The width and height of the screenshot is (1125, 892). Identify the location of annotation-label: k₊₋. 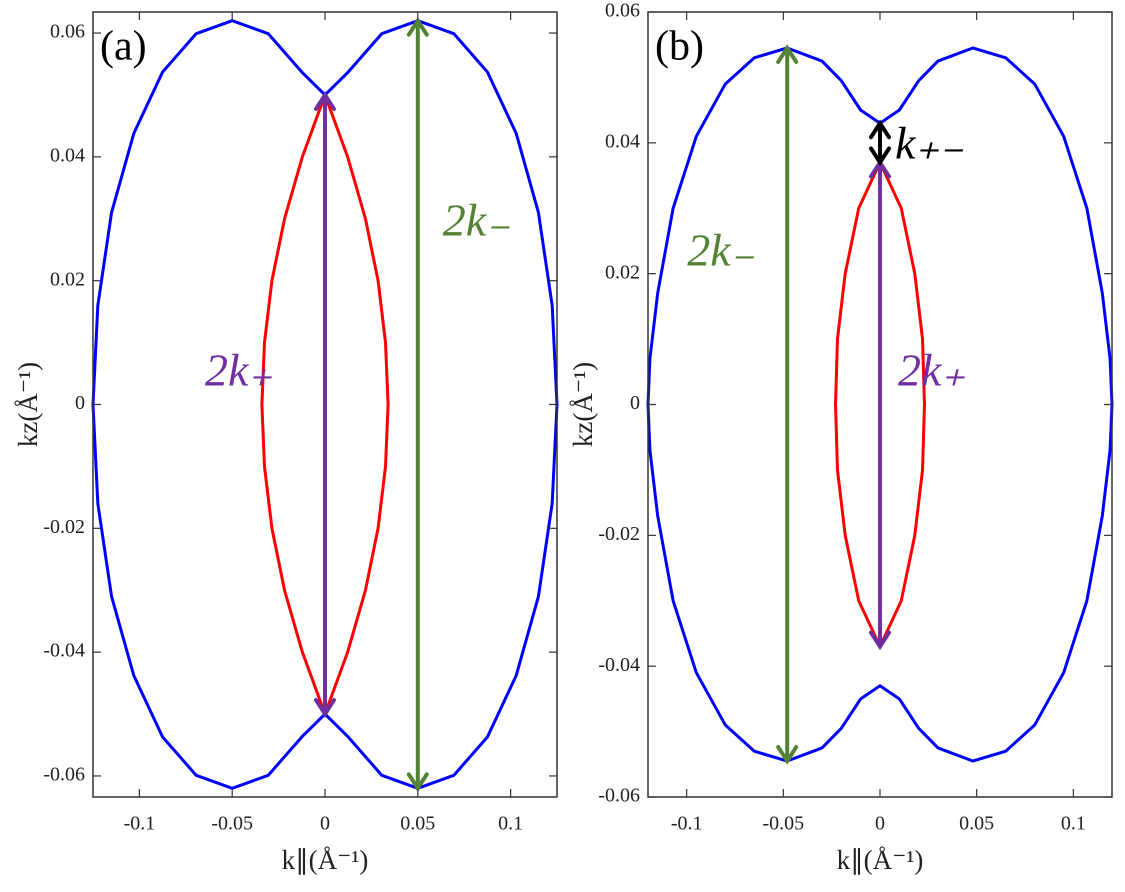
(929, 143).